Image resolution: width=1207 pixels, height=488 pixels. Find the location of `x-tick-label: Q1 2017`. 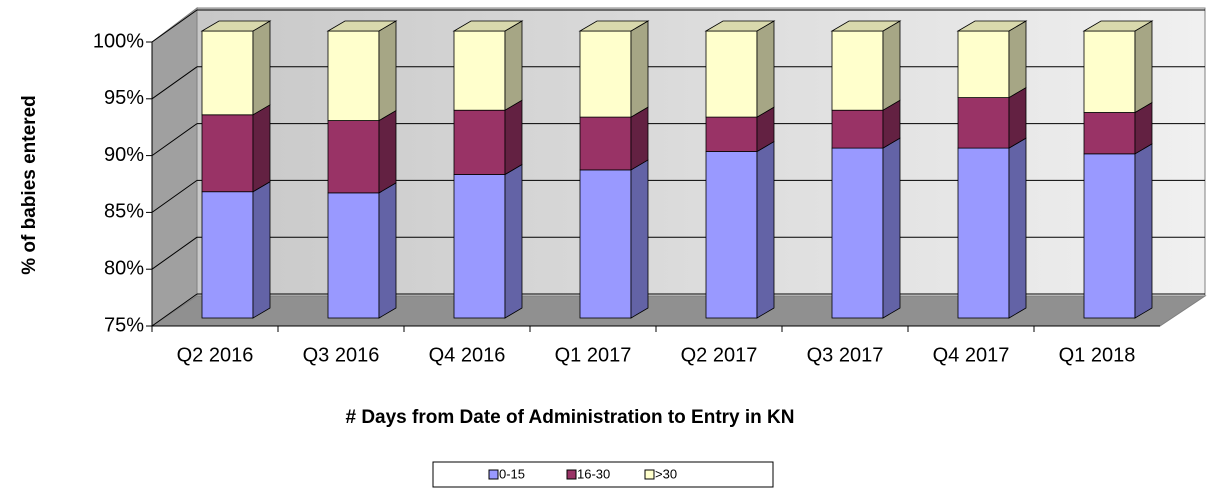

x-tick-label: Q1 2017 is located at coordinates (593, 355).